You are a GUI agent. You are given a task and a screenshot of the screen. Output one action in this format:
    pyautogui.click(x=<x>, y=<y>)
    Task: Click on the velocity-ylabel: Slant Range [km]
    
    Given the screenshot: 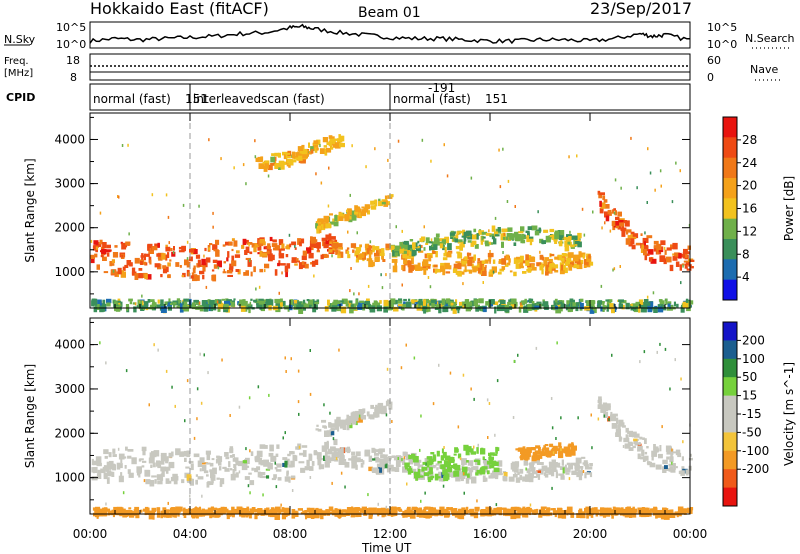 What is the action you would take?
    pyautogui.click(x=30, y=416)
    